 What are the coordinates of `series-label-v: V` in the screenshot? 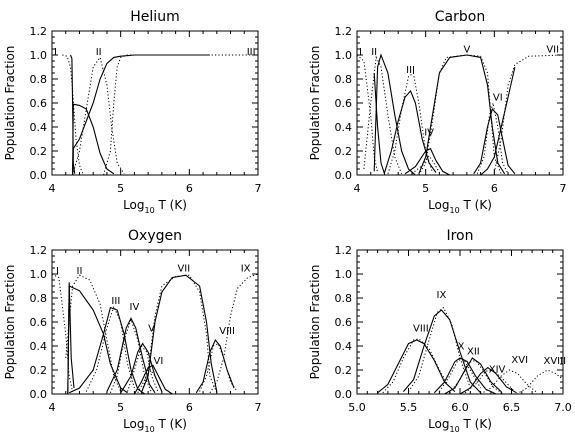 It's located at (151, 329).